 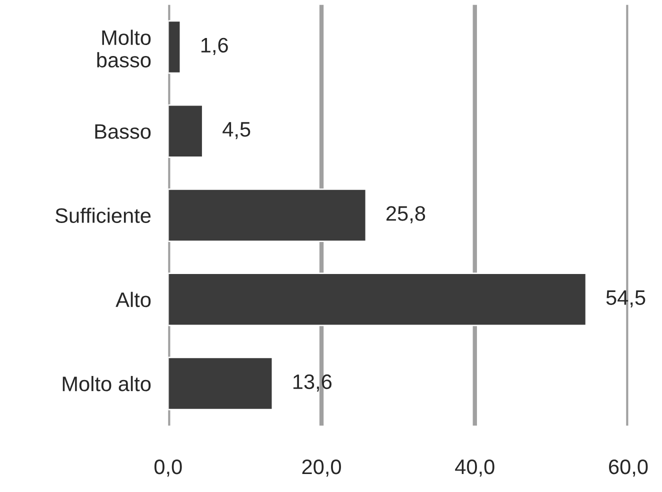 What do you see at coordinates (124, 49) in the screenshot?
I see `y-tick-label: Molto basso` at bounding box center [124, 49].